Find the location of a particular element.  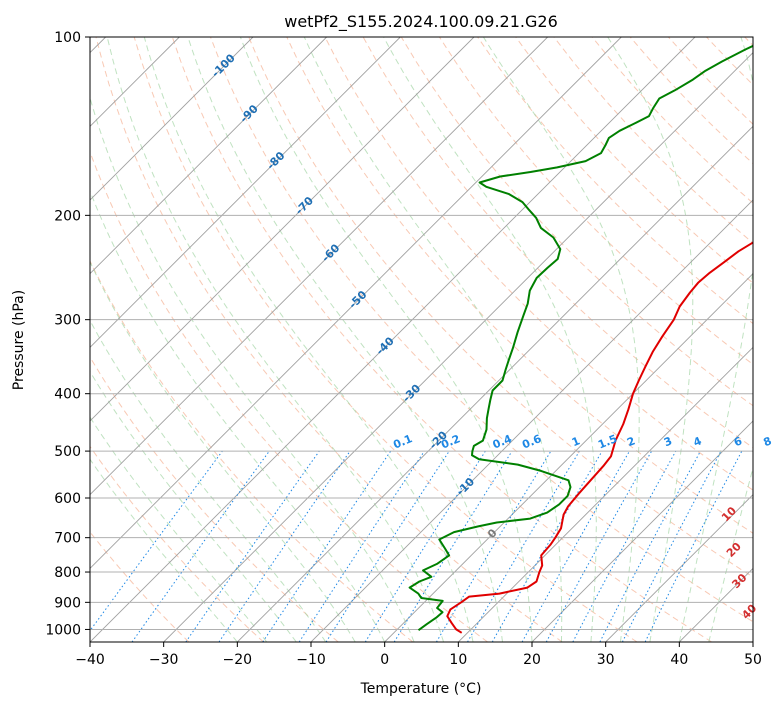

chart-title: wetPf2_S155.2024.100.09.21.G26 is located at coordinates (421, 22).